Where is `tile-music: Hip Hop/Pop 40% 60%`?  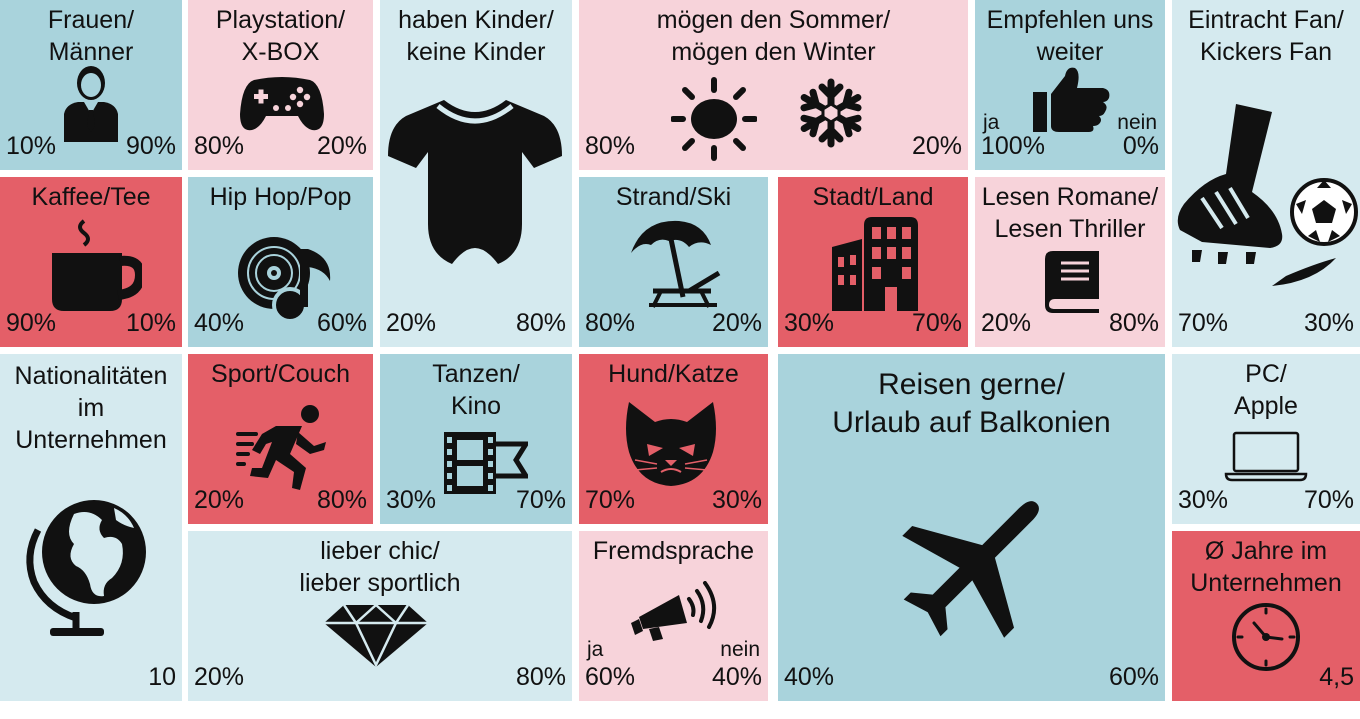 tile-music: Hip Hop/Pop 40% 60% is located at coordinates (280, 262).